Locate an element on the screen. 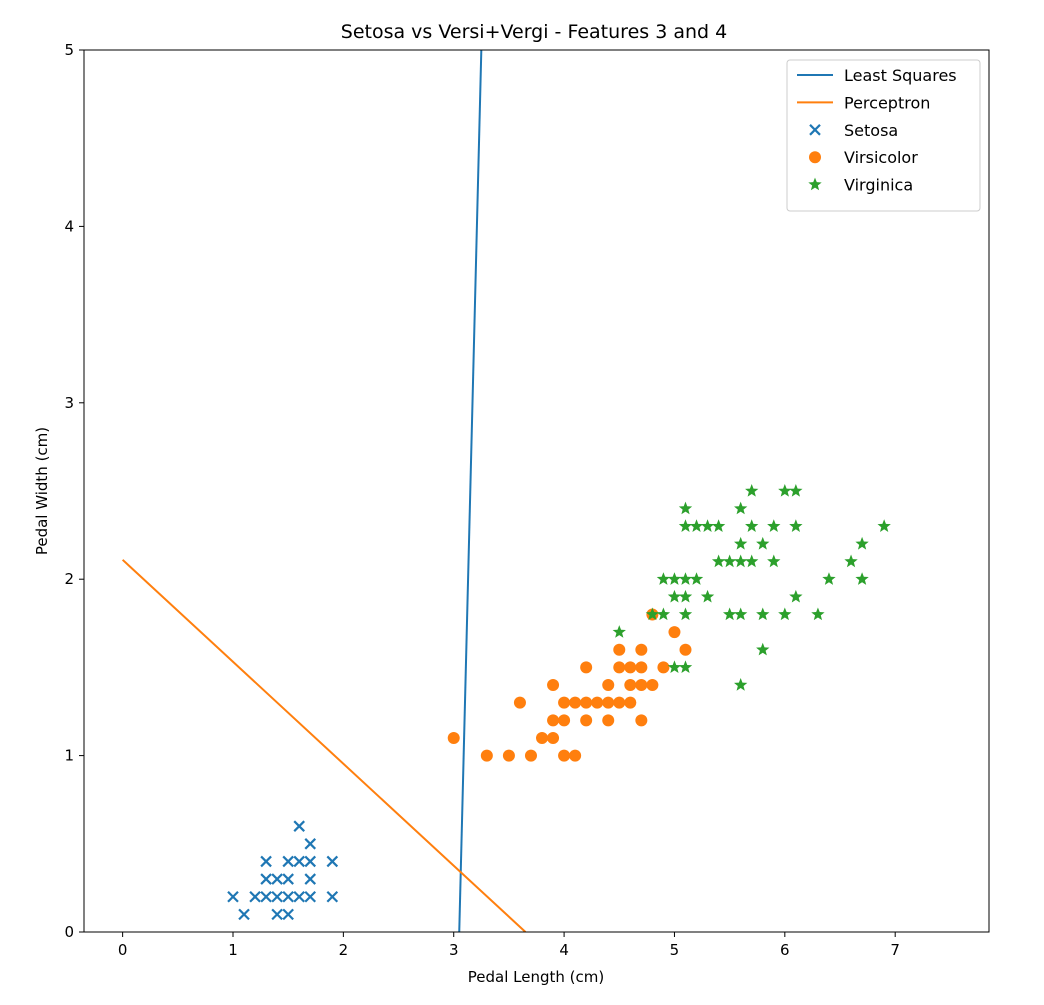 The height and width of the screenshot is (1005, 1044). perceptron-line is located at coordinates (324, 745).